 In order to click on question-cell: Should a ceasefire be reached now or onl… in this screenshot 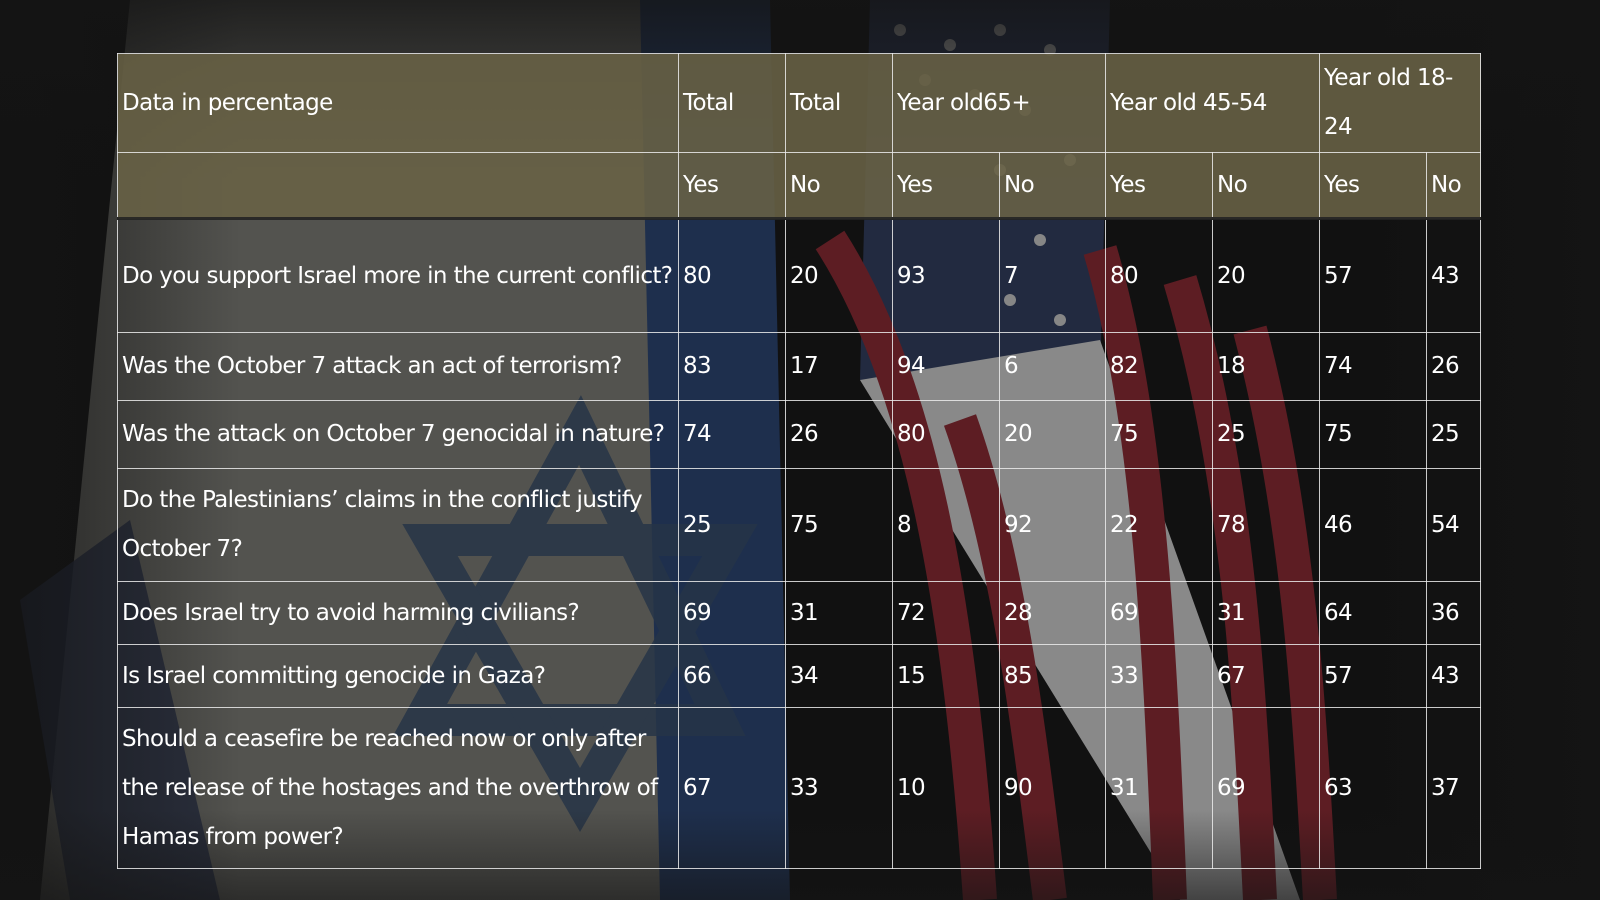, I will do `click(398, 788)`.